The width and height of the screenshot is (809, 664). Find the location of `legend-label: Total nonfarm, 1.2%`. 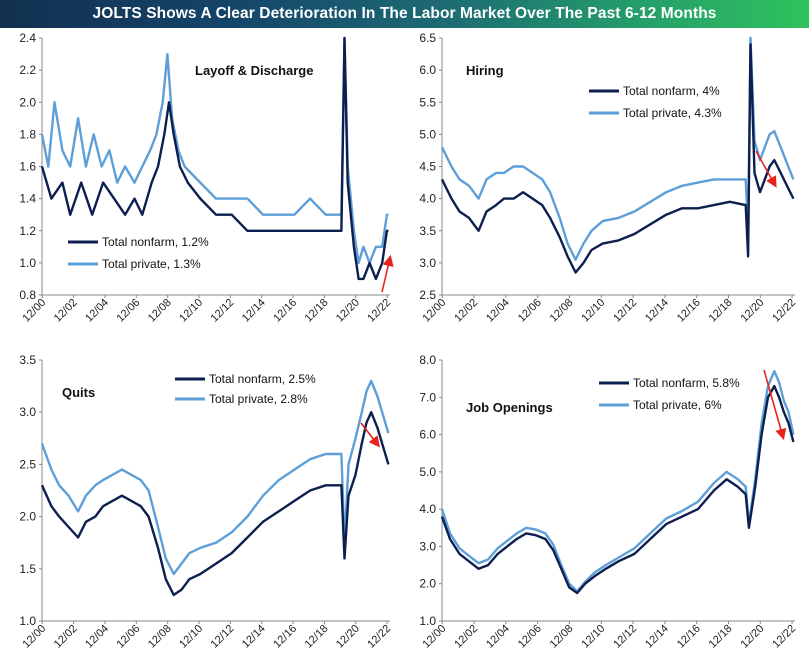

legend-label: Total nonfarm, 1.2% is located at coordinates (155, 242).